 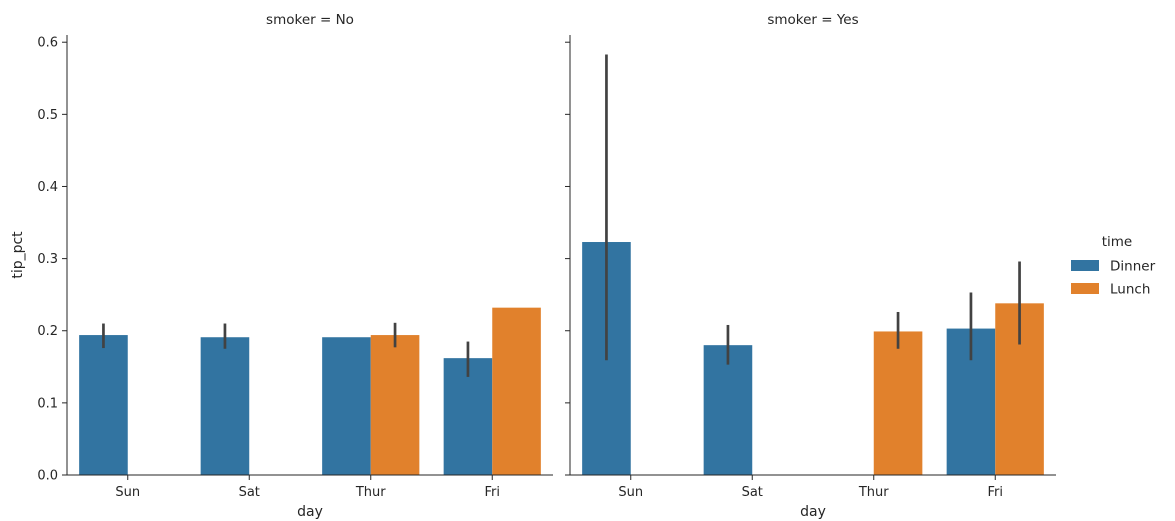 What do you see at coordinates (1085, 288) in the screenshot?
I see `legend-swatch-lunch` at bounding box center [1085, 288].